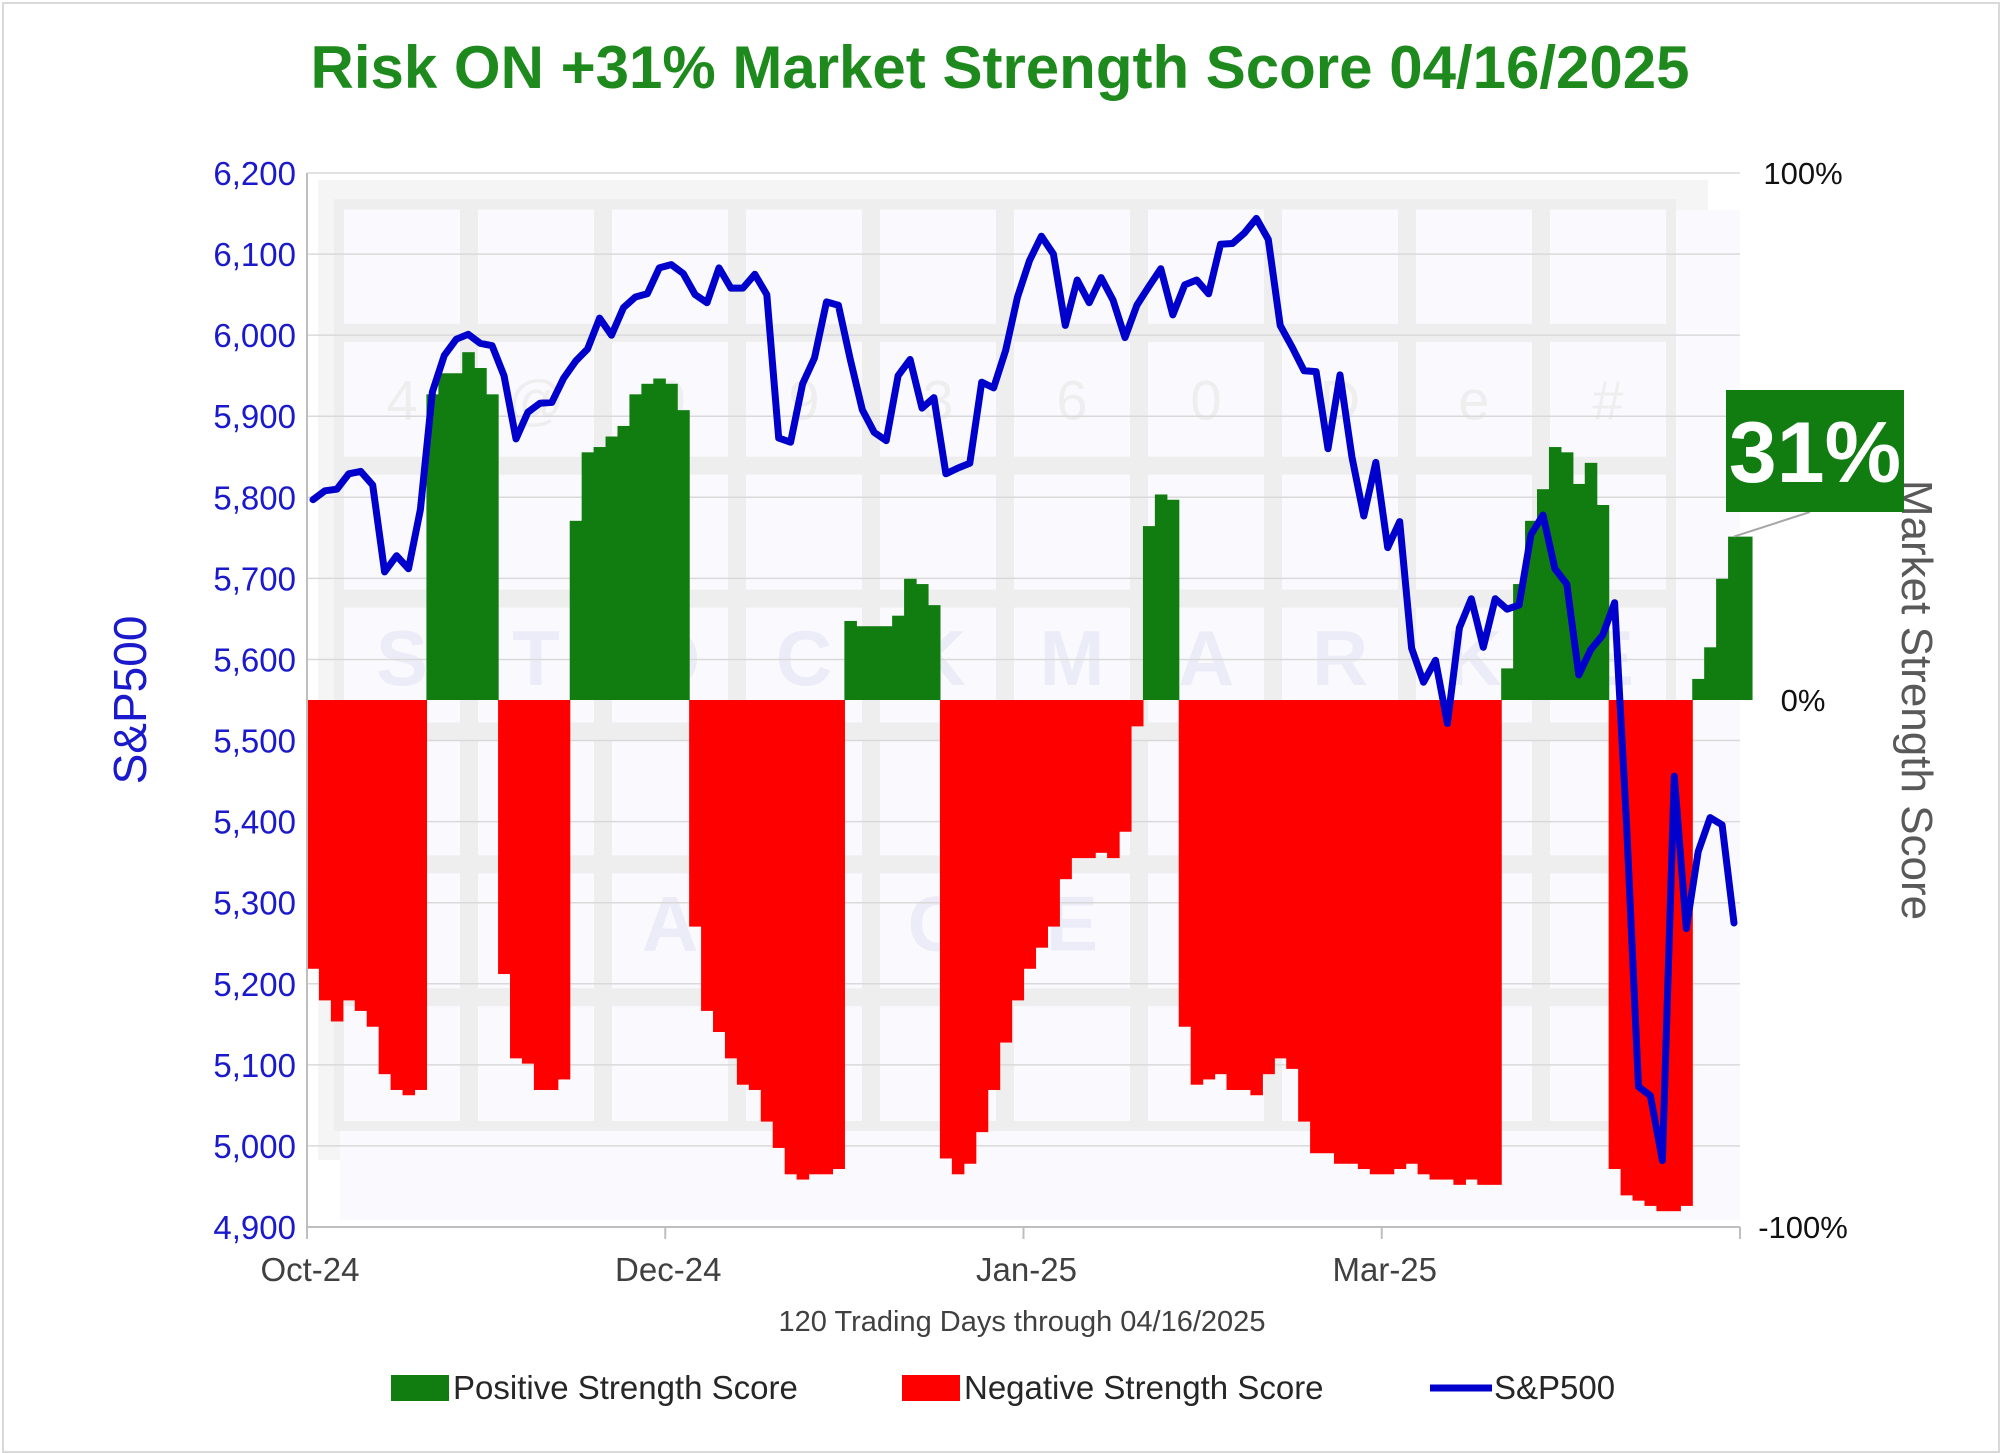 This screenshot has height=1453, width=2000. Describe the element at coordinates (254, 335) in the screenshot. I see `left-tick-label: 6,000` at that location.